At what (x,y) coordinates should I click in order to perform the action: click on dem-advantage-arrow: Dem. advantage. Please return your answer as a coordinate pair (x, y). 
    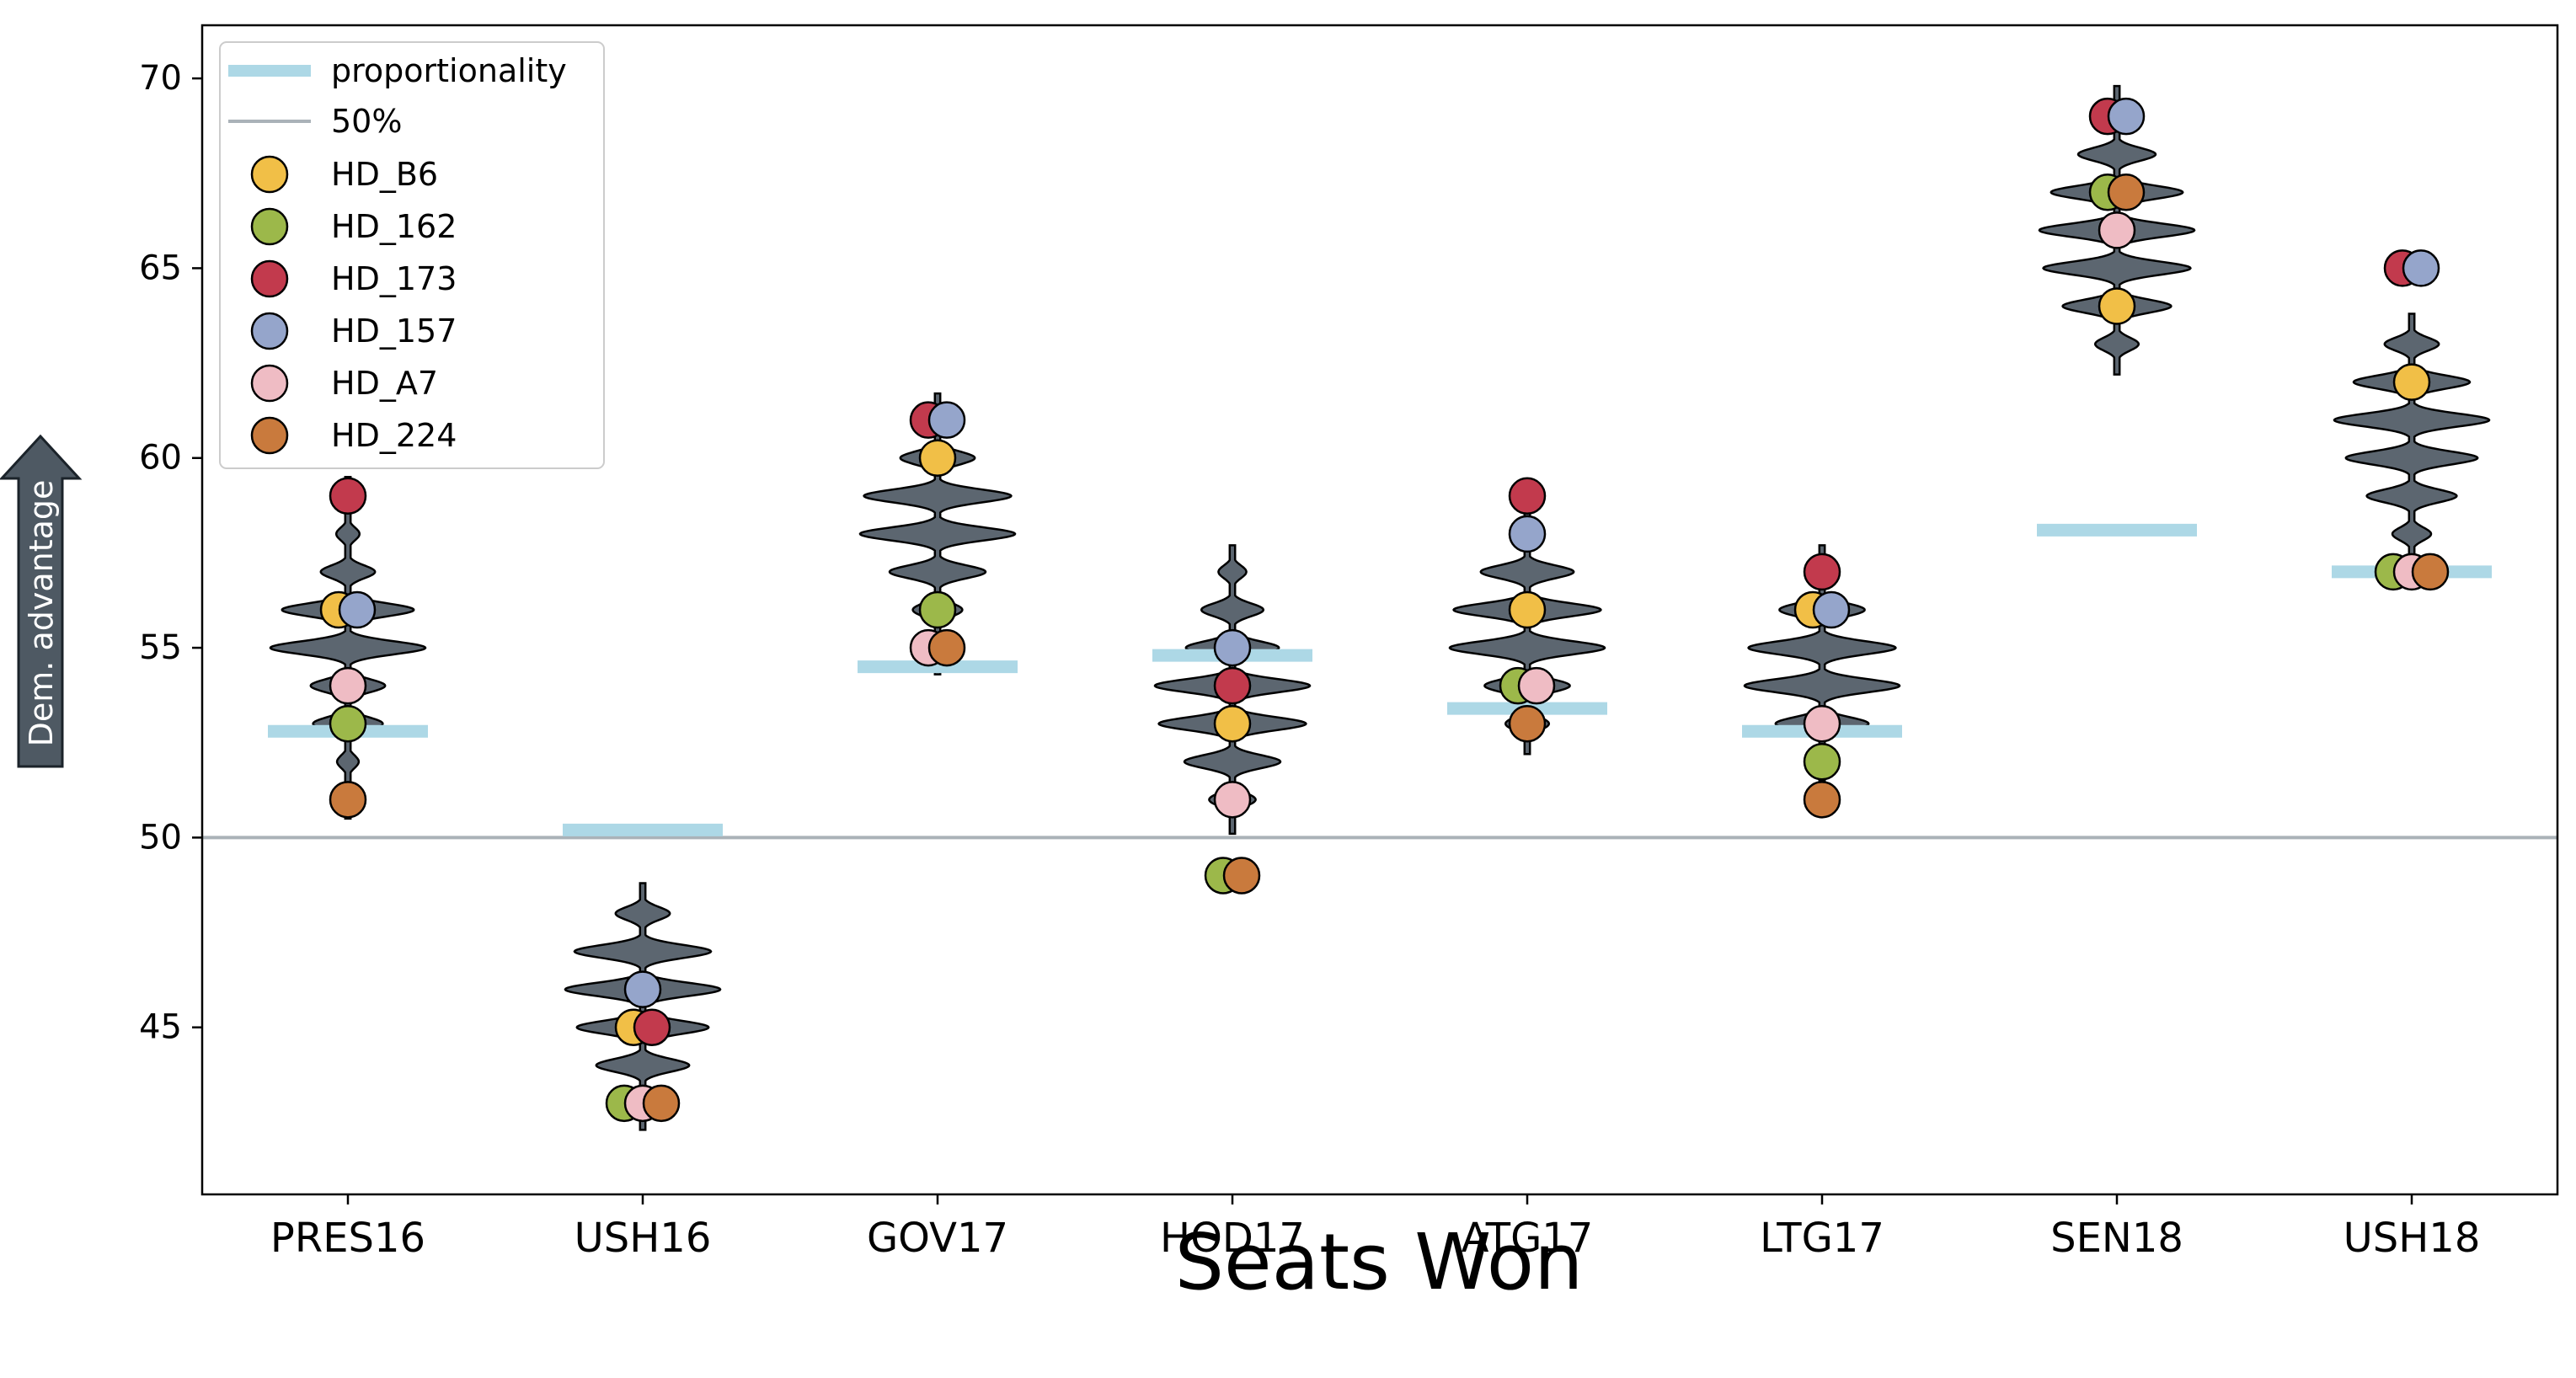
    Looking at the image, I should click on (41, 601).